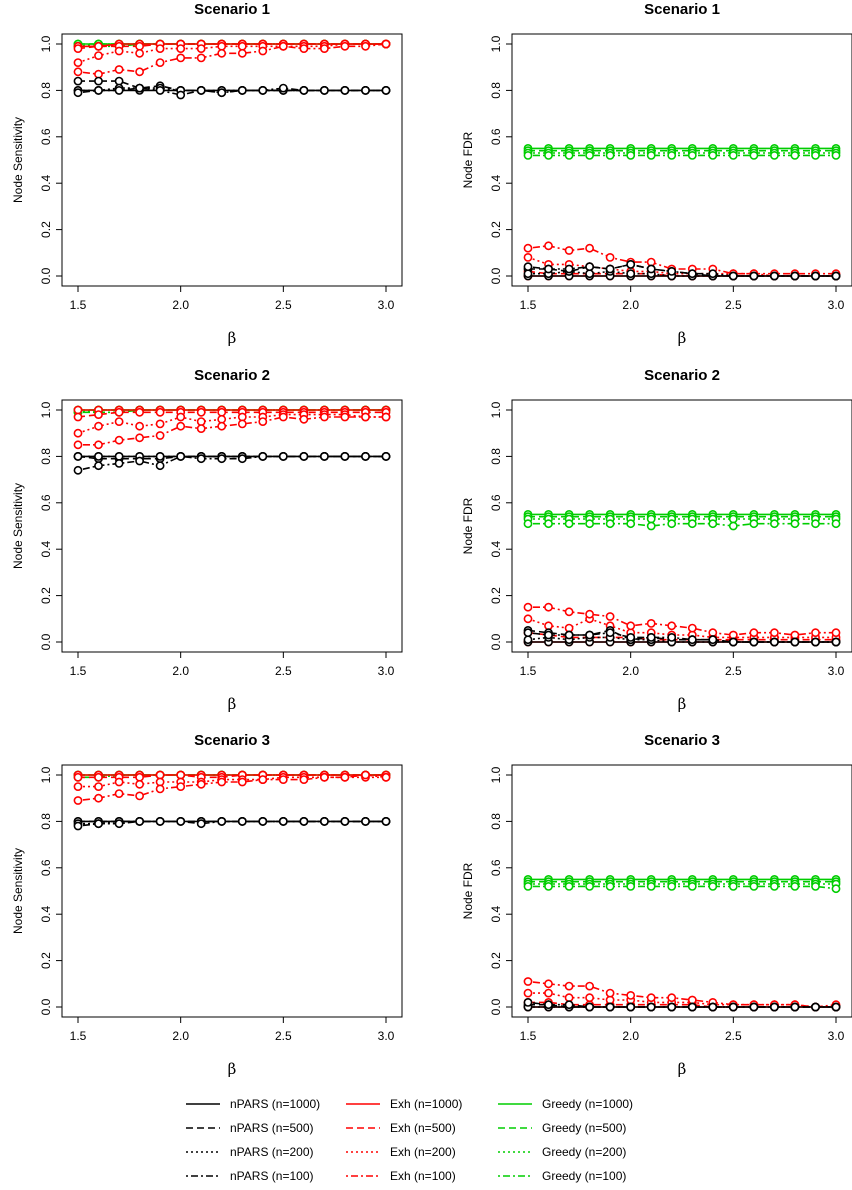 This screenshot has width=852, height=1190. What do you see at coordinates (682, 9) in the screenshot?
I see `panel-title: Scenario 1` at bounding box center [682, 9].